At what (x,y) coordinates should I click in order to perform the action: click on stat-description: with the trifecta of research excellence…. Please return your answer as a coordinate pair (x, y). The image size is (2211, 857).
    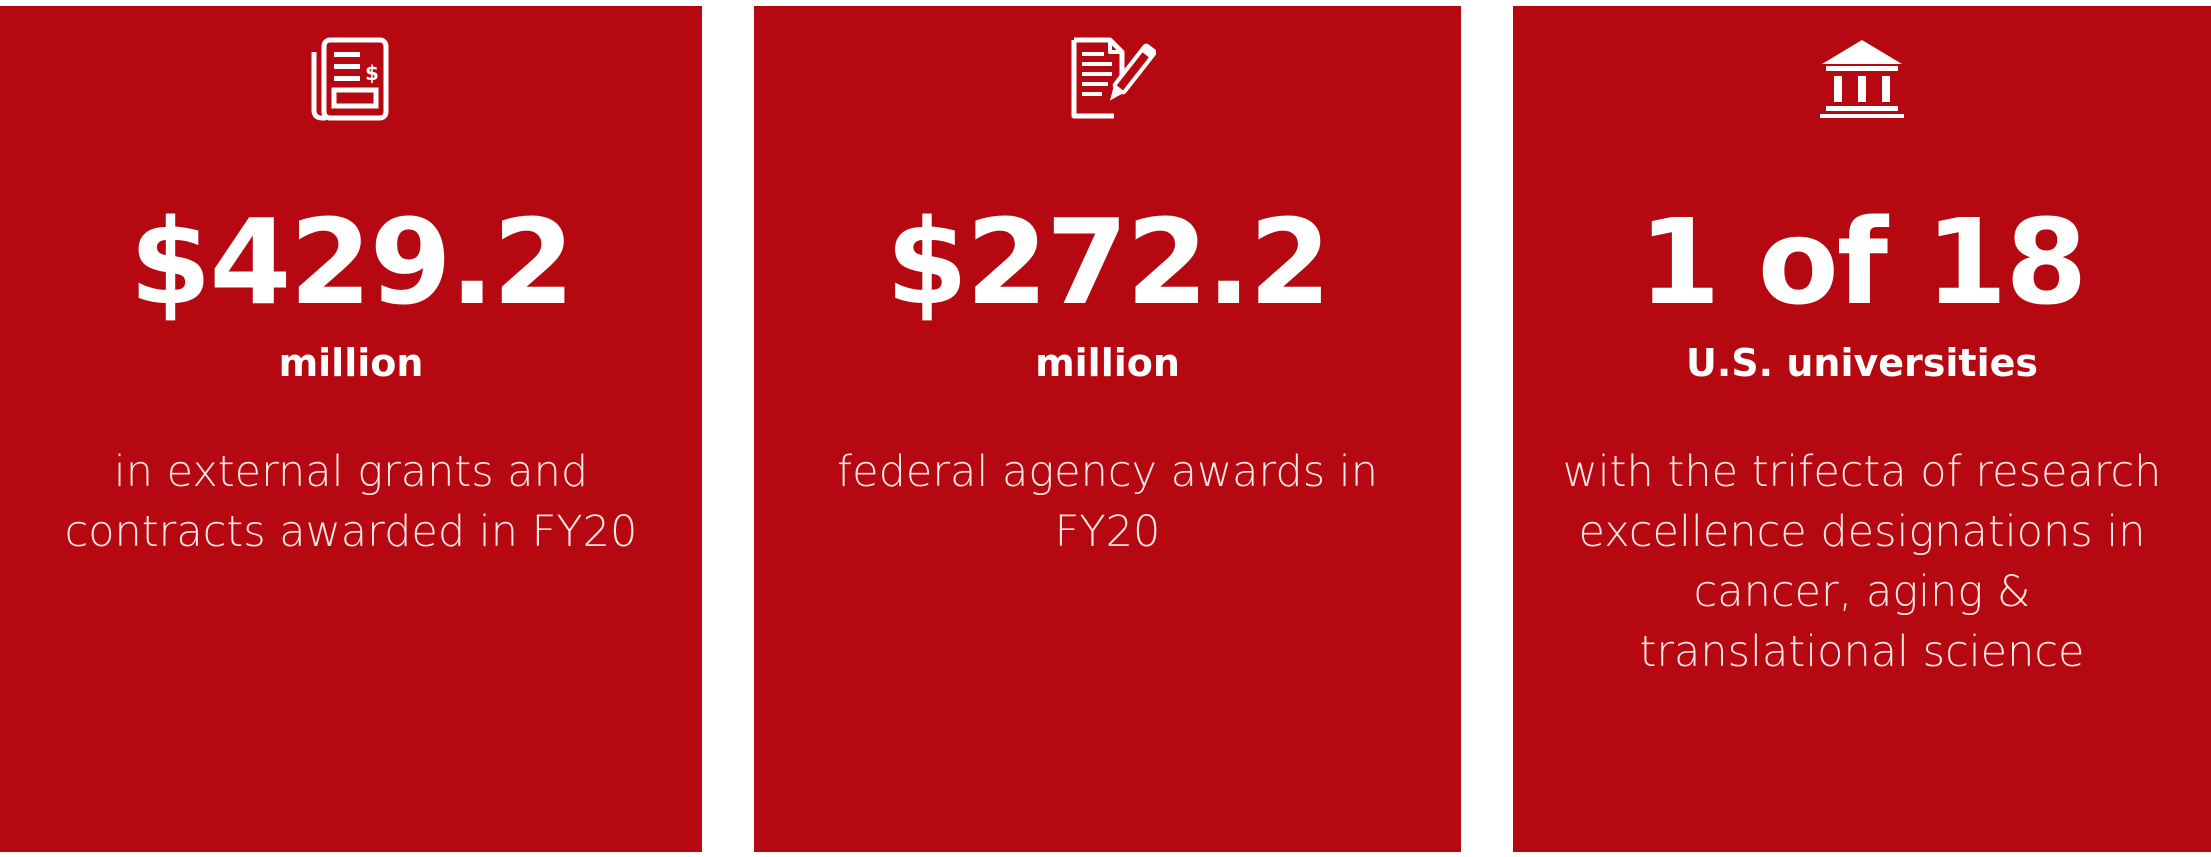
    Looking at the image, I should click on (1862, 562).